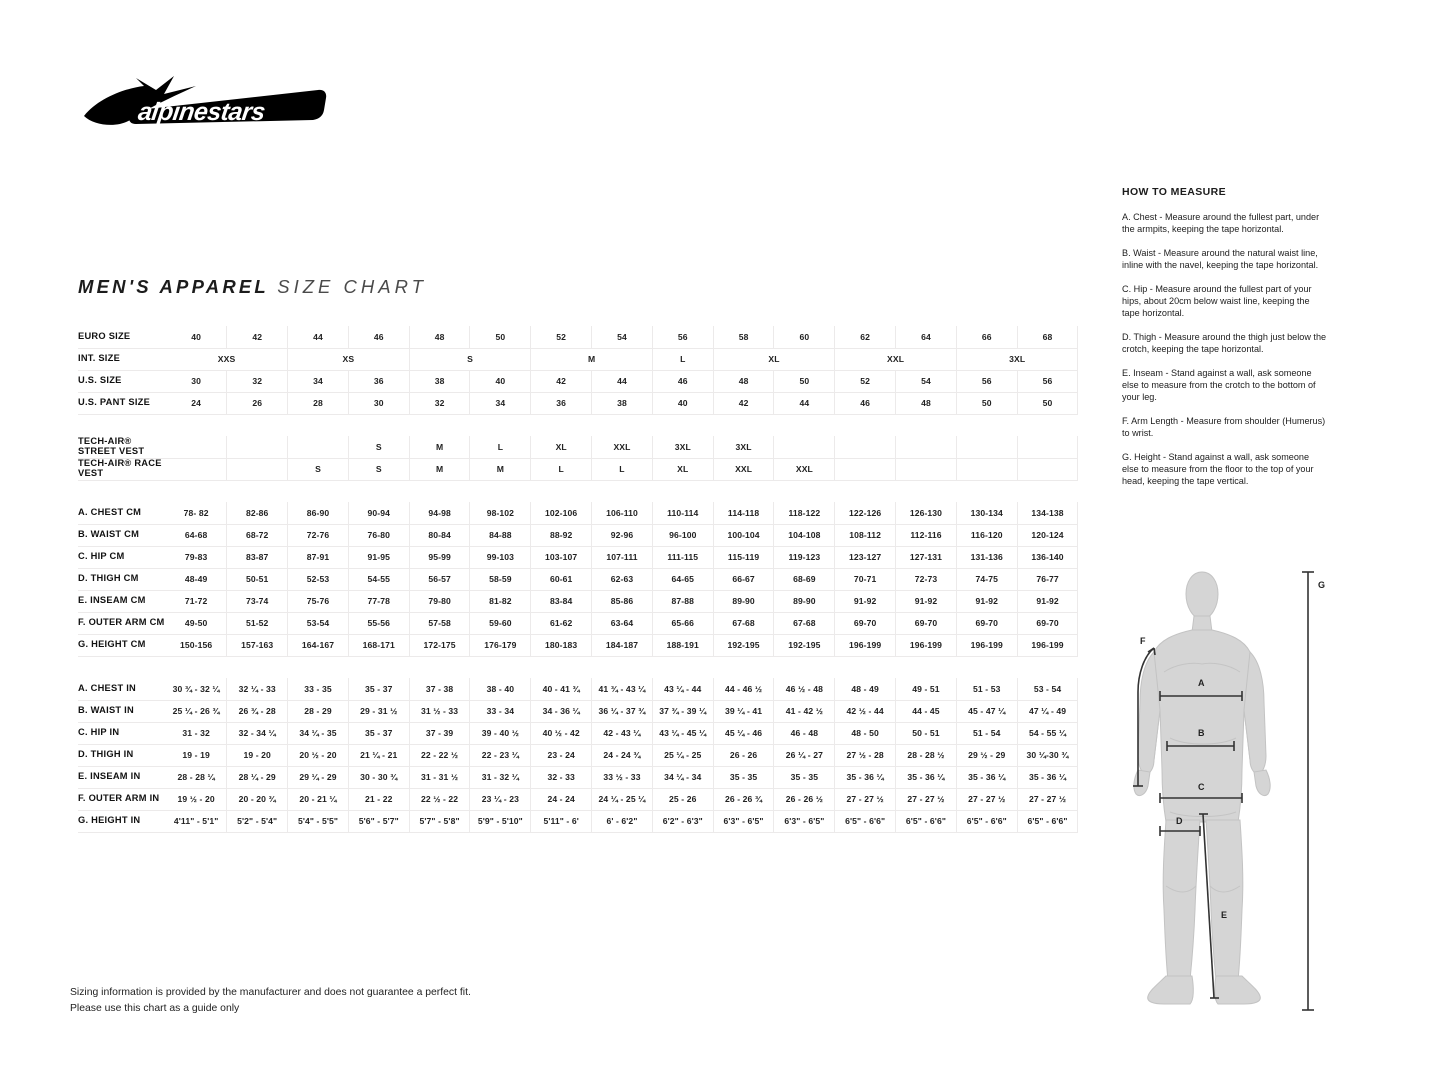  Describe the element at coordinates (379, 601) in the screenshot. I see `table-cell: 77-78` at that location.